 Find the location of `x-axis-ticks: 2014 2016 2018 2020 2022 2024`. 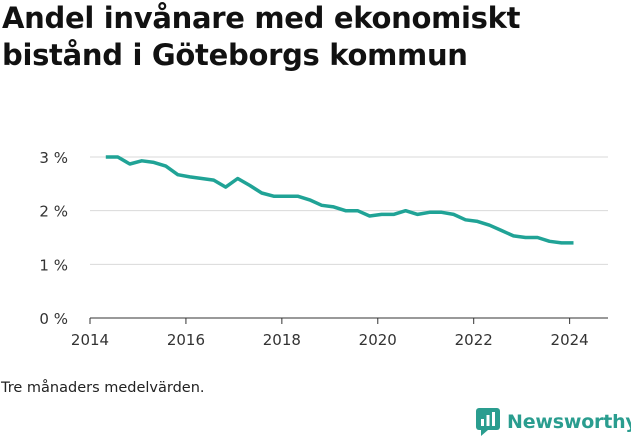

x-axis-ticks: 2014 2016 2018 2020 2022 2024 is located at coordinates (330, 333).